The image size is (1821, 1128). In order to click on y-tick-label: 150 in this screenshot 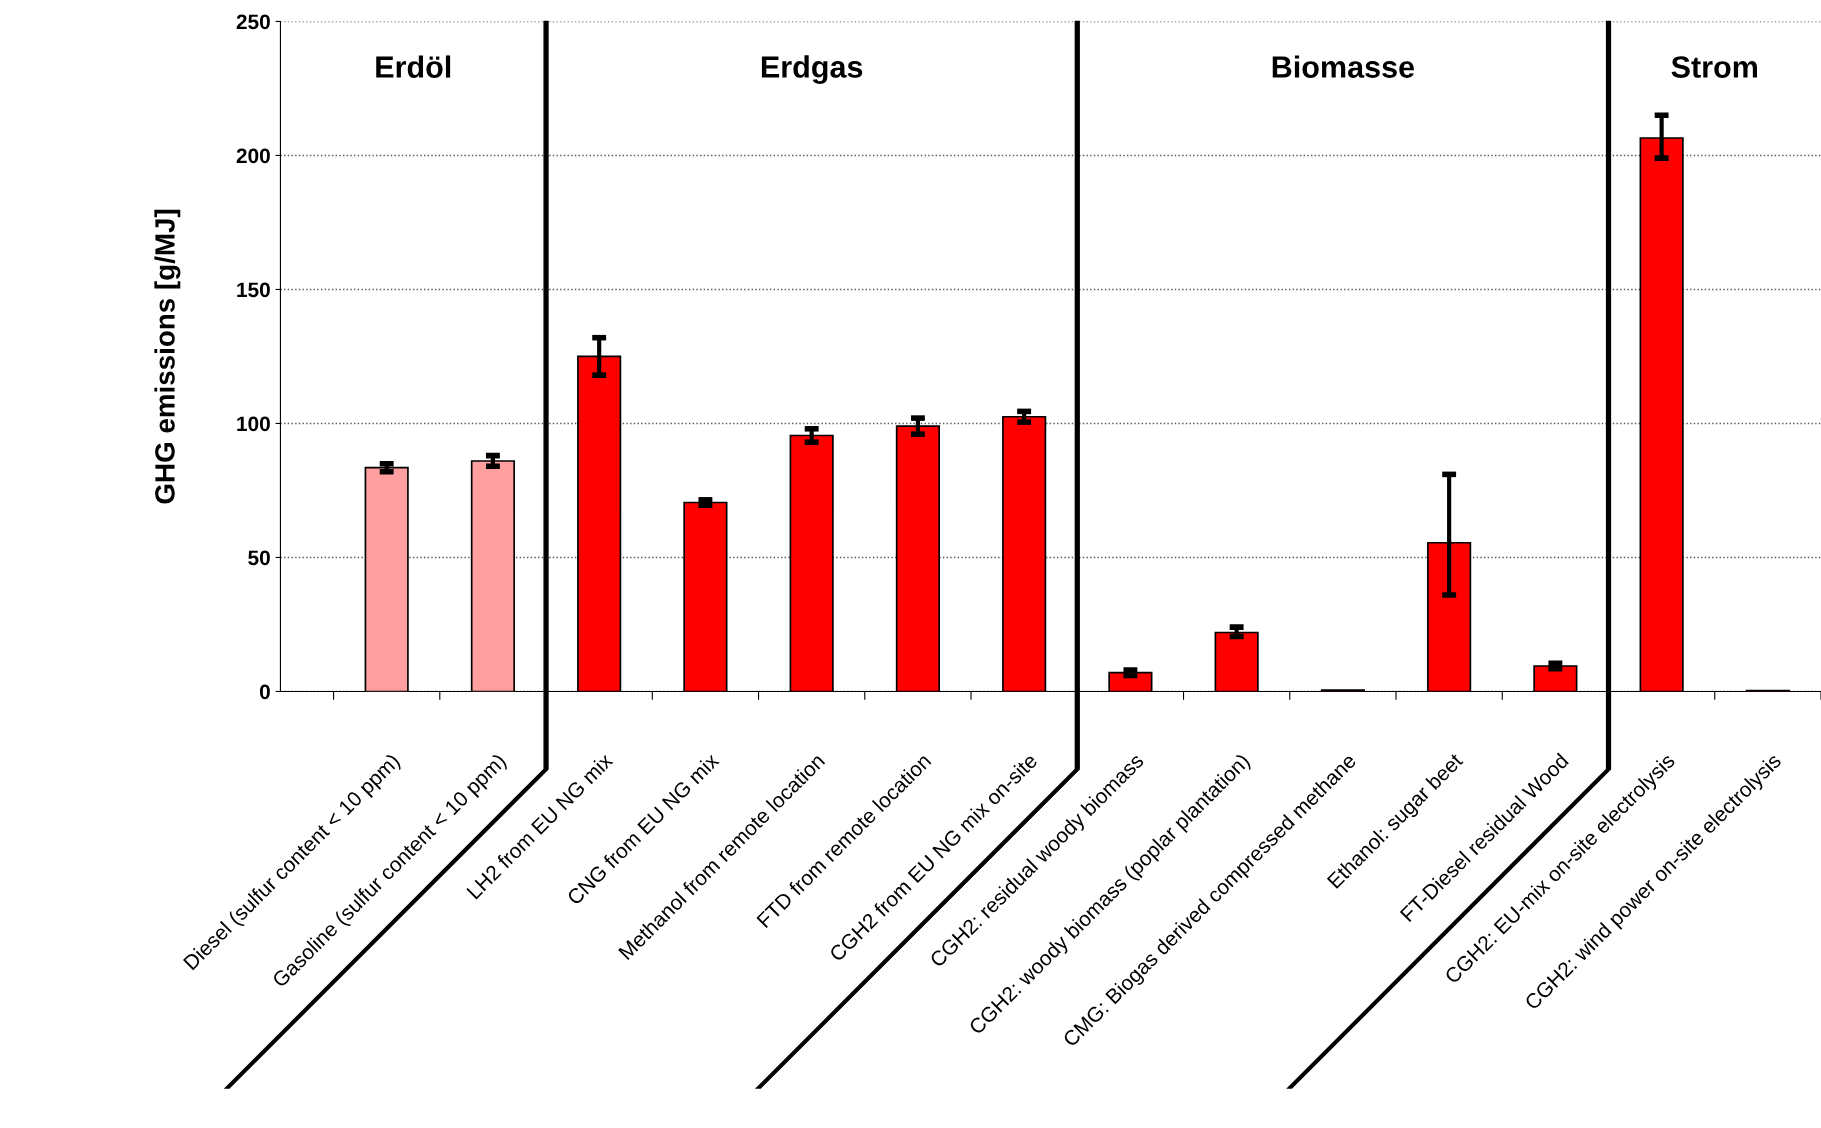, I will do `click(253, 290)`.